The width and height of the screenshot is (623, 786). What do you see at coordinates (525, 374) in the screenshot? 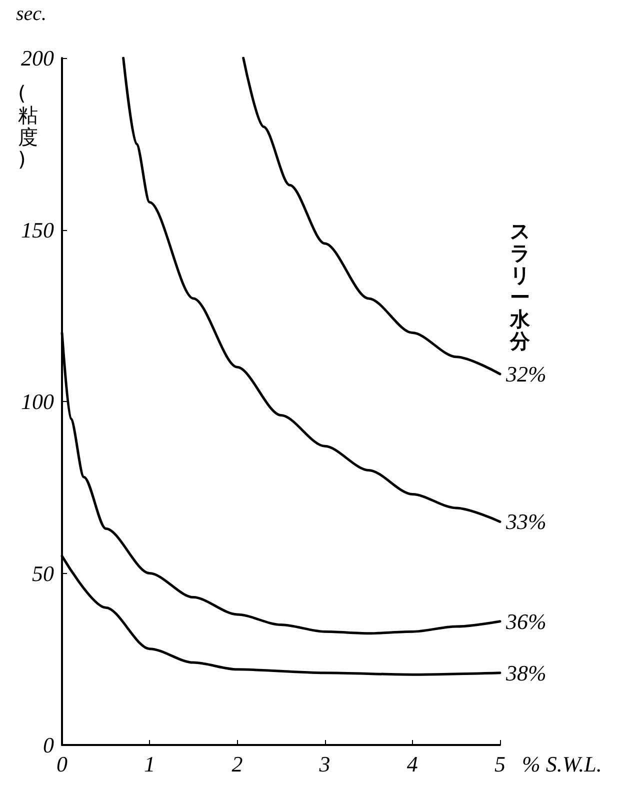
I see `series-label: 32%` at bounding box center [525, 374].